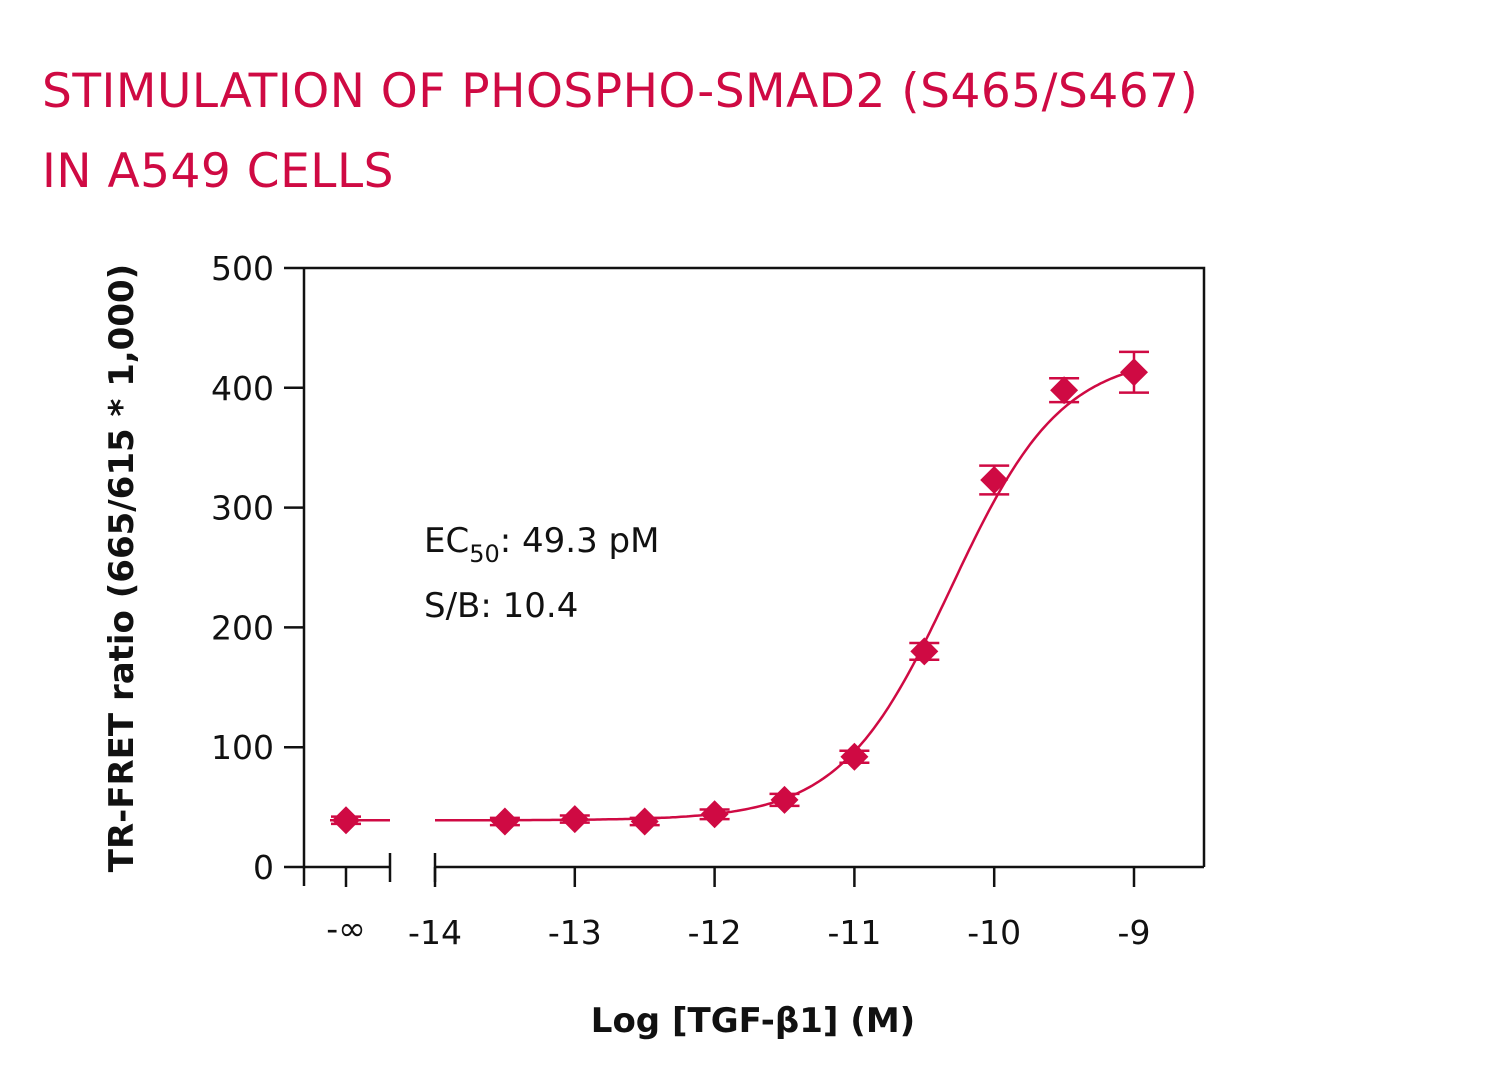 This screenshot has height=1086, width=1509. Describe the element at coordinates (854, 932) in the screenshot. I see `x-tick-label: -11` at that location.